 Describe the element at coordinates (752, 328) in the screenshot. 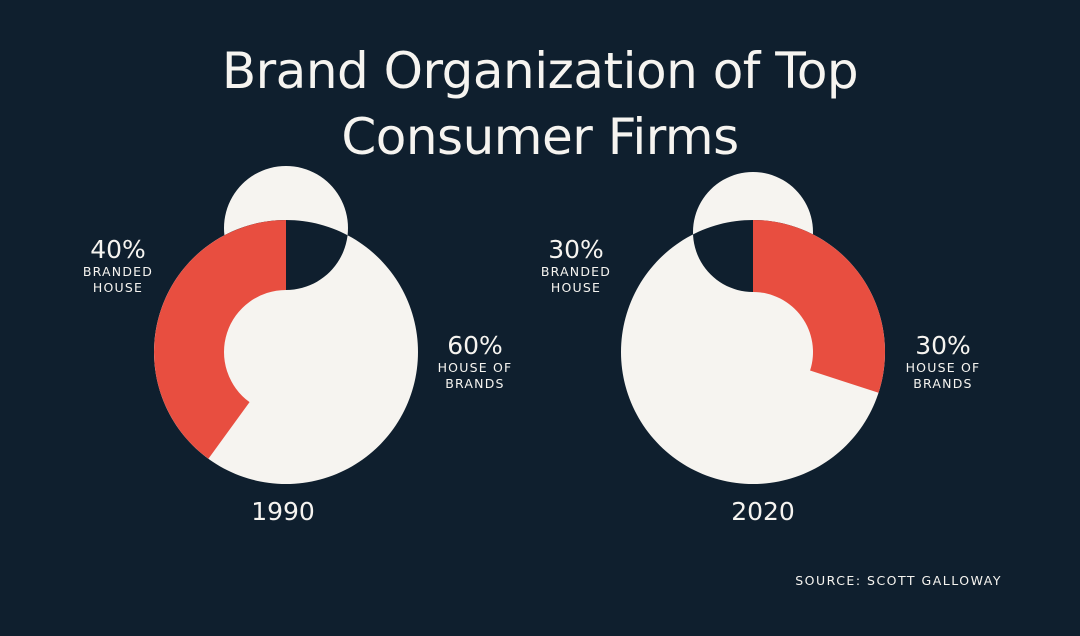

I see `donut-chart-2020` at that location.